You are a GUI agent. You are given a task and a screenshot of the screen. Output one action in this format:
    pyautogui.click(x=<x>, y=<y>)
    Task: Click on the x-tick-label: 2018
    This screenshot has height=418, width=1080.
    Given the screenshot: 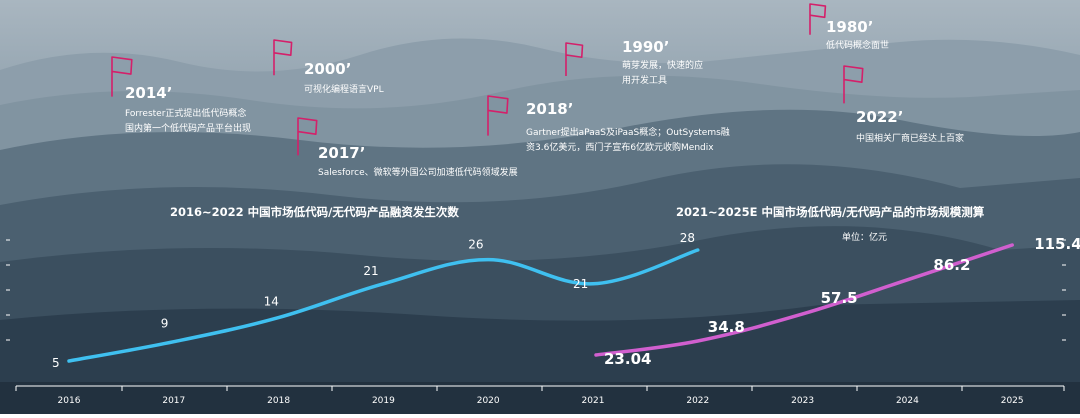 What is the action you would take?
    pyautogui.click(x=278, y=401)
    